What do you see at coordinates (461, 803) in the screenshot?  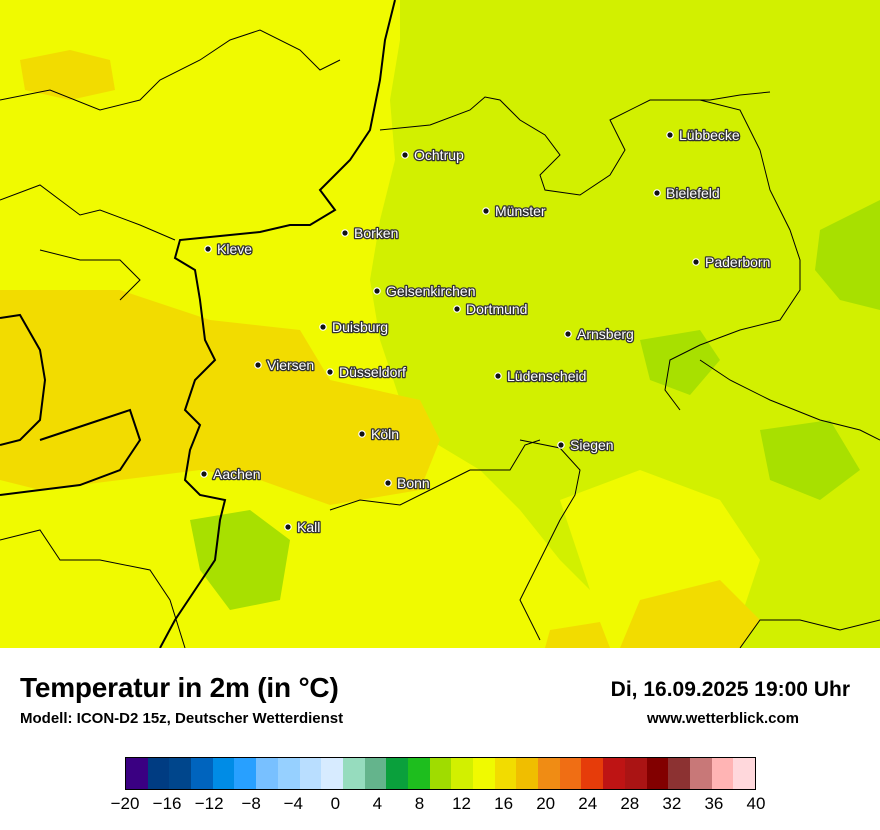 I see `scale-tick-label: 12` at bounding box center [461, 803].